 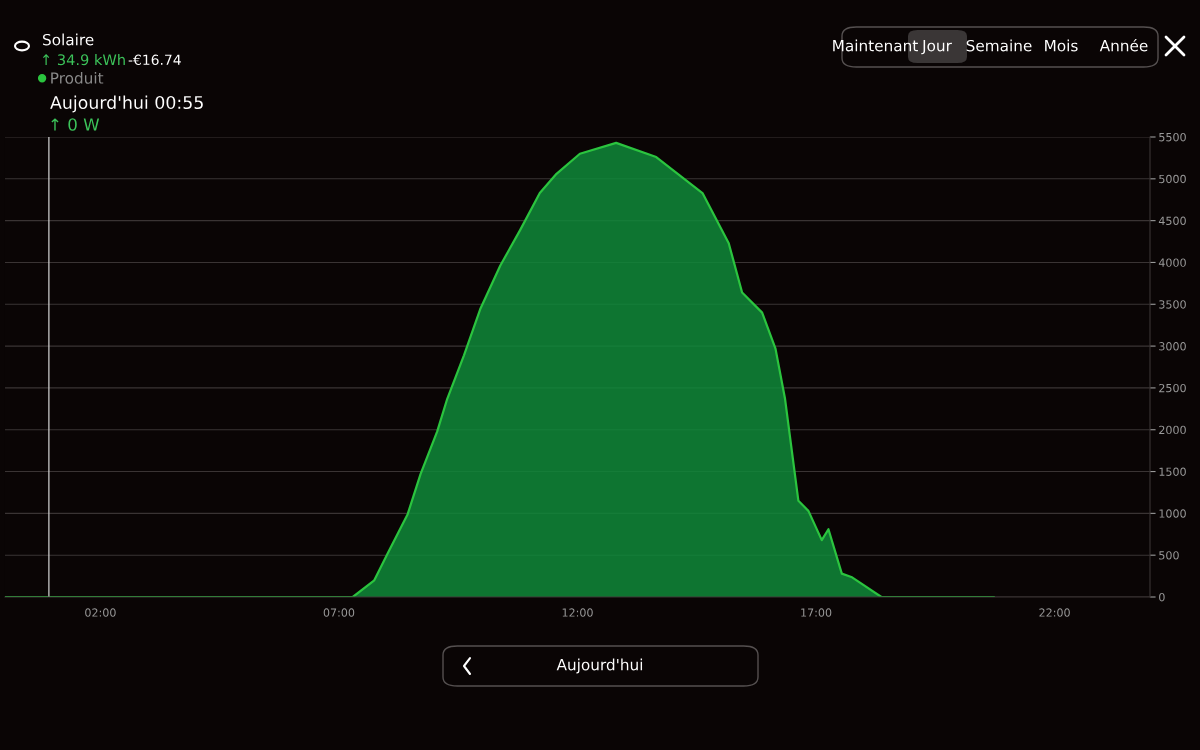 What do you see at coordinates (1172, 137) in the screenshot?
I see `y-tick-label: 5500` at bounding box center [1172, 137].